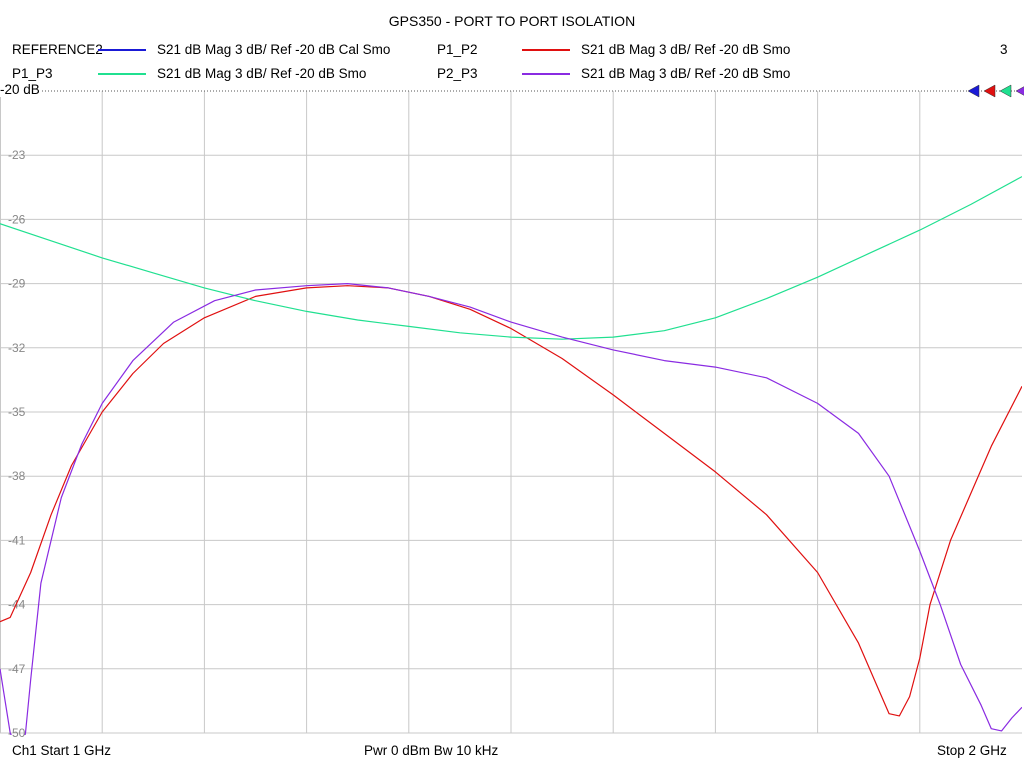  Describe the element at coordinates (17, 348) in the screenshot. I see `y-tick-label: -32` at that location.